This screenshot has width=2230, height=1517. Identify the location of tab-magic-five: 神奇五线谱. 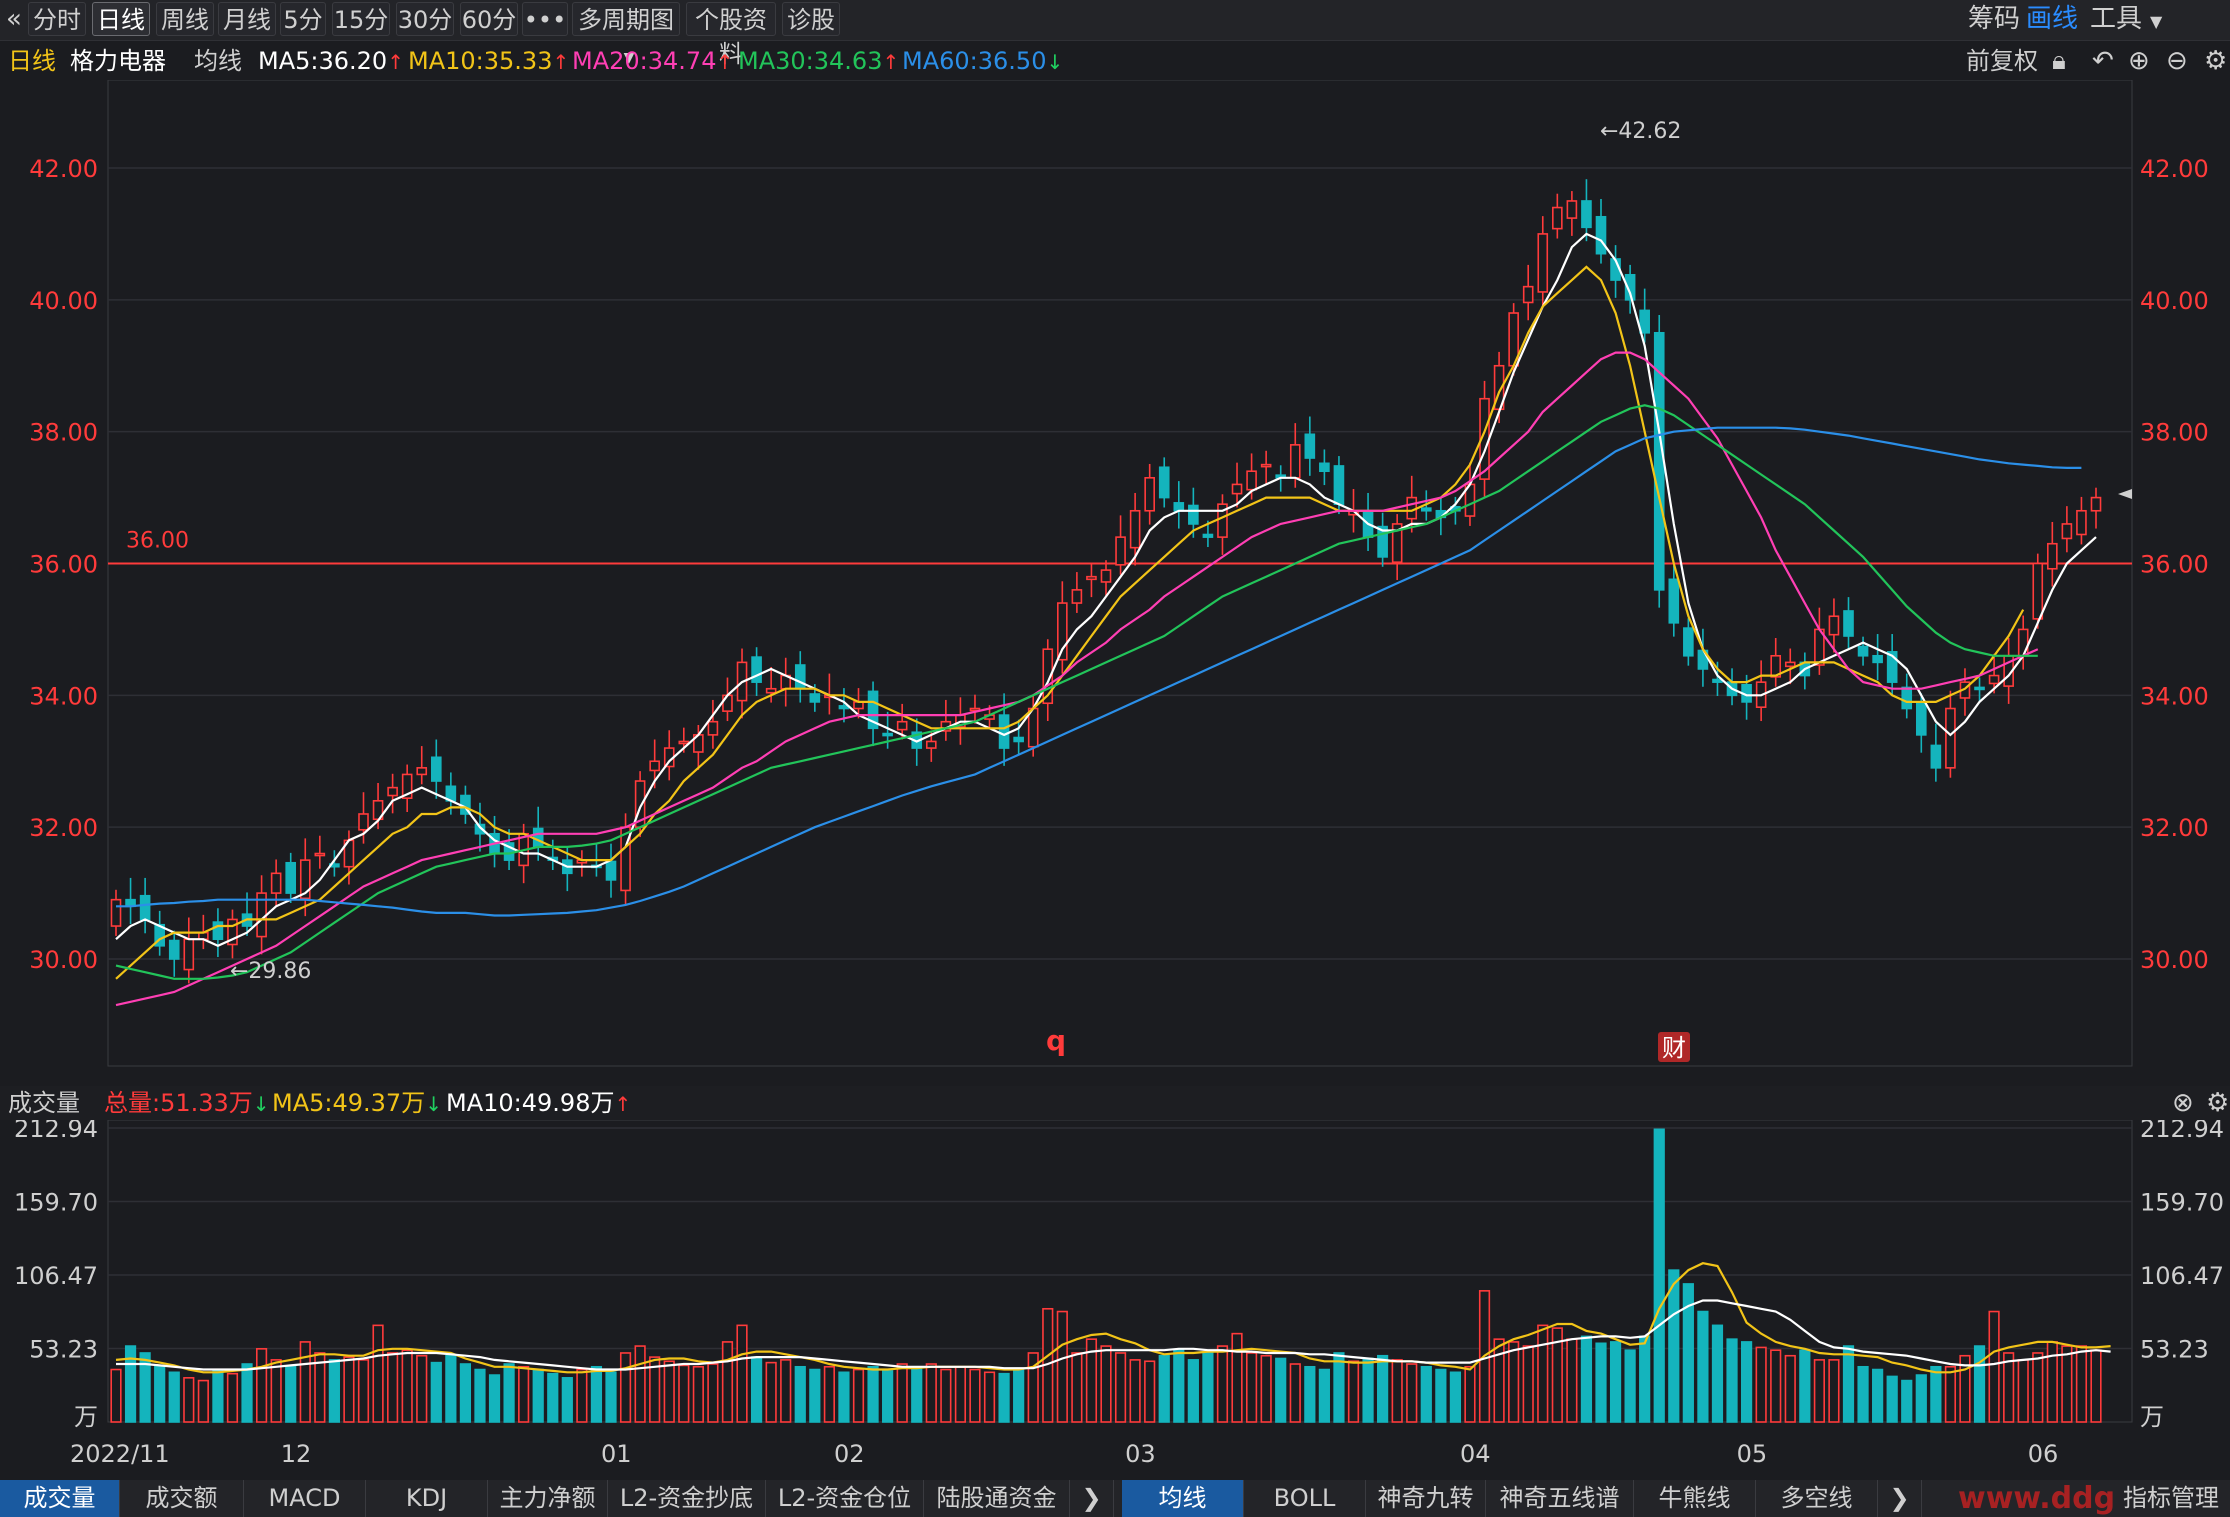
(1560, 1498).